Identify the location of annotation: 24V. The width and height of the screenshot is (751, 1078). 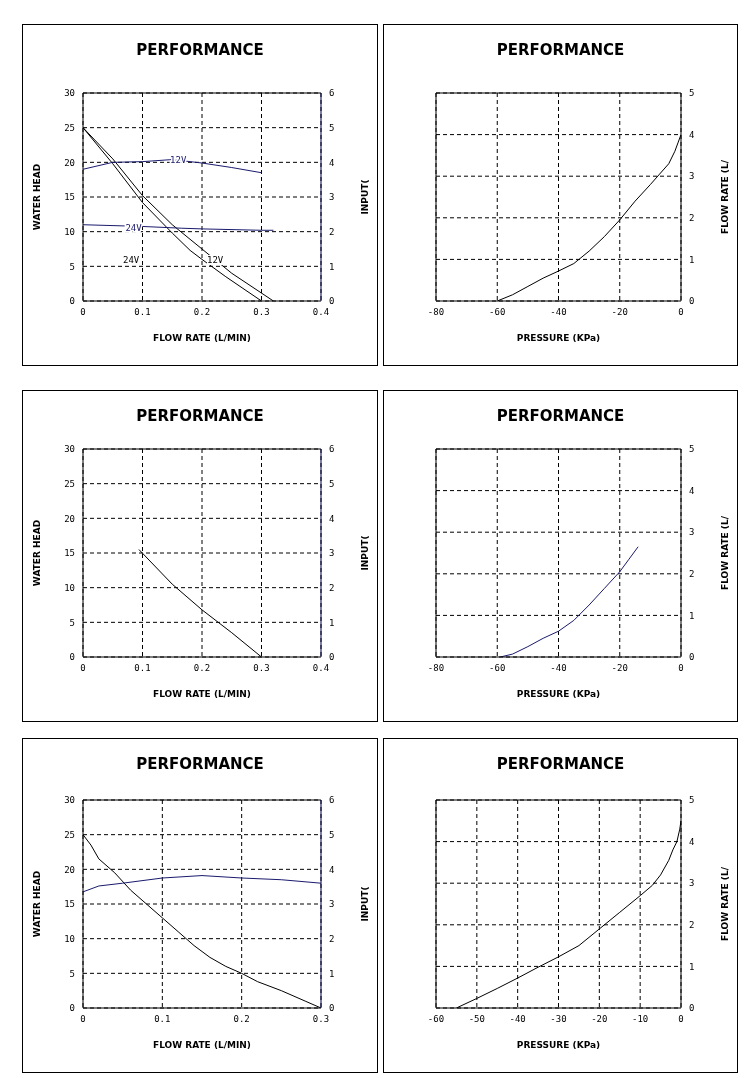
(131, 260).